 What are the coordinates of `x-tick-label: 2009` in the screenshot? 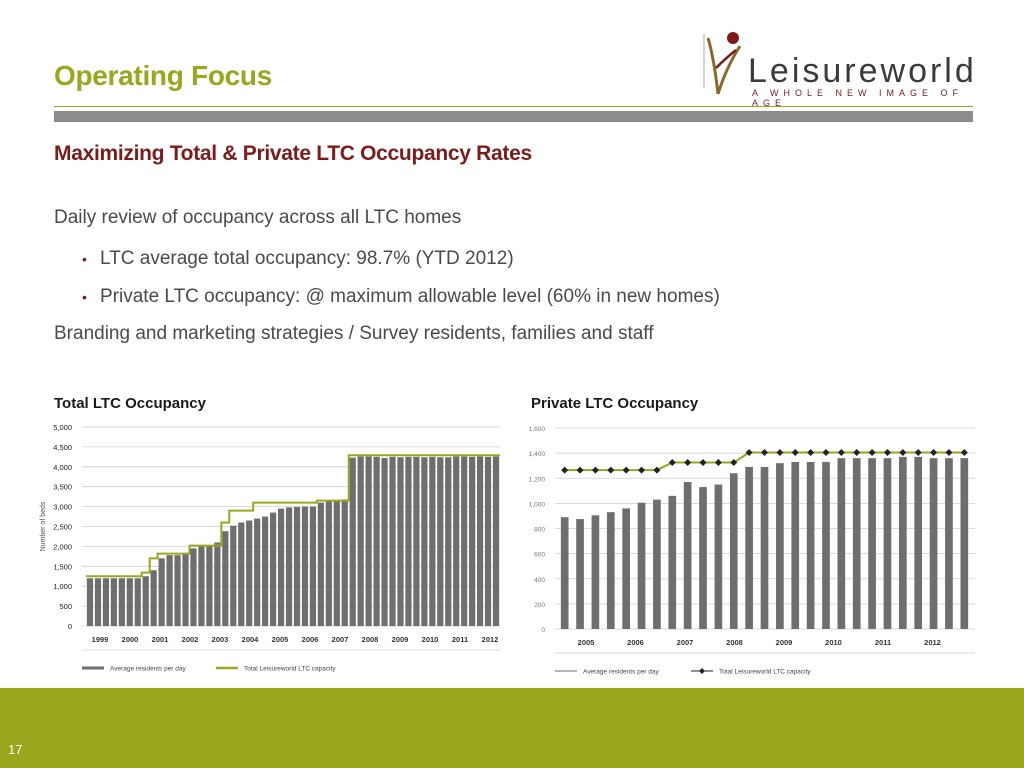 It's located at (400, 639).